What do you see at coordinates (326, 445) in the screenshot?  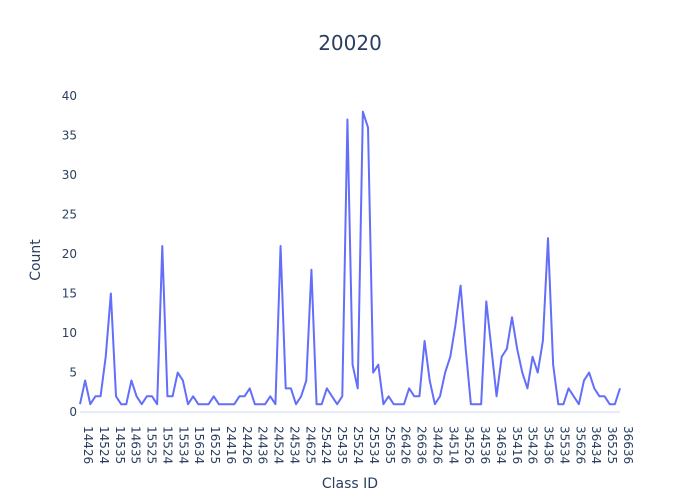 I see `x-tick-label: 25424` at bounding box center [326, 445].